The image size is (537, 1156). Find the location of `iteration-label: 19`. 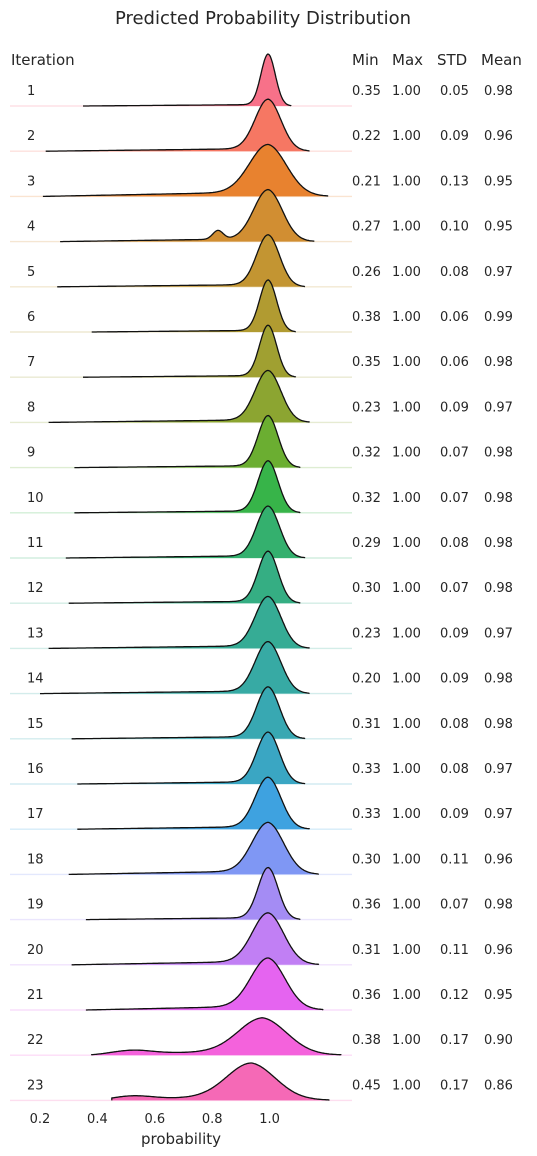

iteration-label: 19 is located at coordinates (35, 905).